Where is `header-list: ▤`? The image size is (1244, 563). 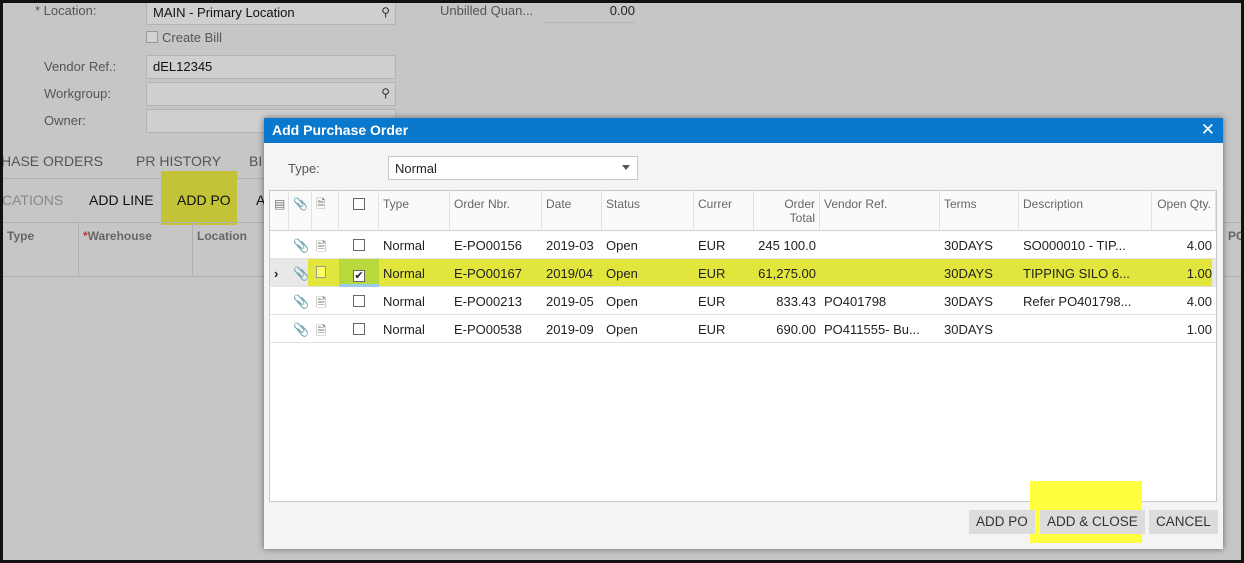
header-list: ▤ is located at coordinates (279, 210).